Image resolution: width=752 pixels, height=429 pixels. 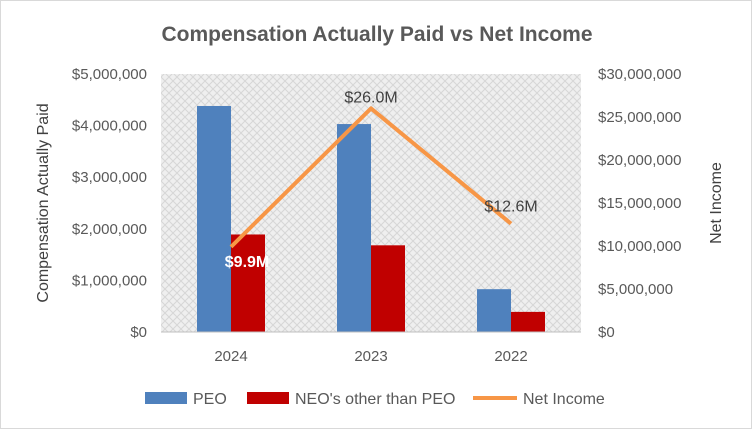 What do you see at coordinates (639, 74) in the screenshot?
I see `y2-tick-label: $30,000,000` at bounding box center [639, 74].